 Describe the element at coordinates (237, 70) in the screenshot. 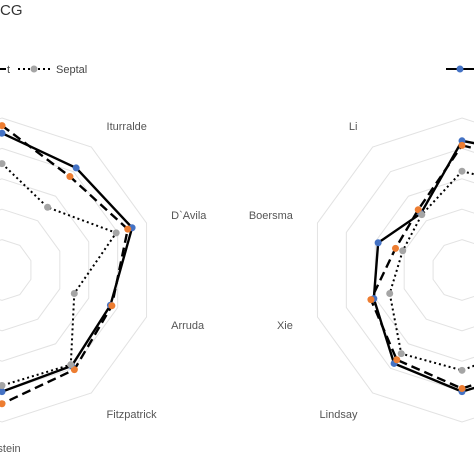

I see `legend: t Septal` at that location.